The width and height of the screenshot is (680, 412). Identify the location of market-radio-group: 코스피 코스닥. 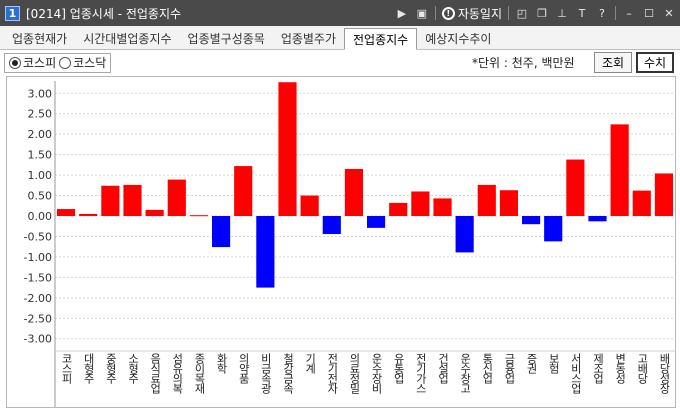
(58, 62).